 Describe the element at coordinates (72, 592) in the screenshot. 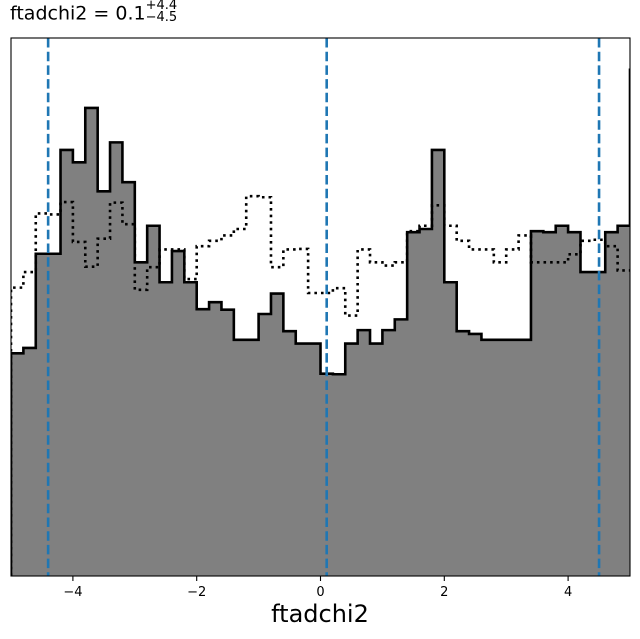

I see `x-tick-label: −4` at that location.